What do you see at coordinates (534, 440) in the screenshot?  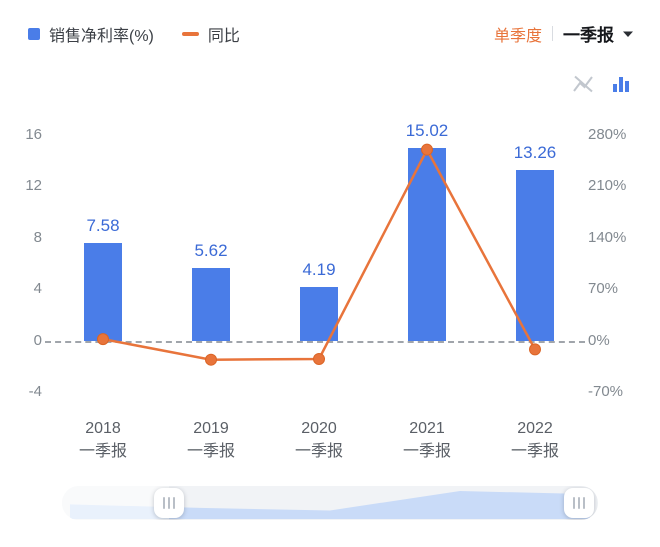 I see `x-axis-label: 2022 一季报` at bounding box center [534, 440].